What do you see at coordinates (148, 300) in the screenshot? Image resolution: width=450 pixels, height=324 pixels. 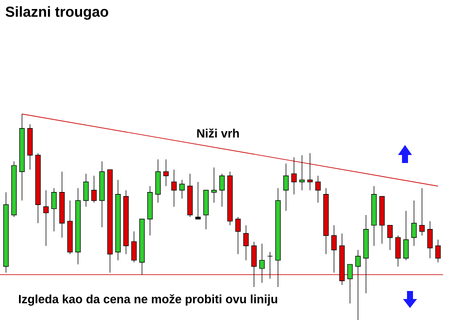 I see `annotation: Izgleda kao da cena ne može probiti ovu liniju` at bounding box center [148, 300].